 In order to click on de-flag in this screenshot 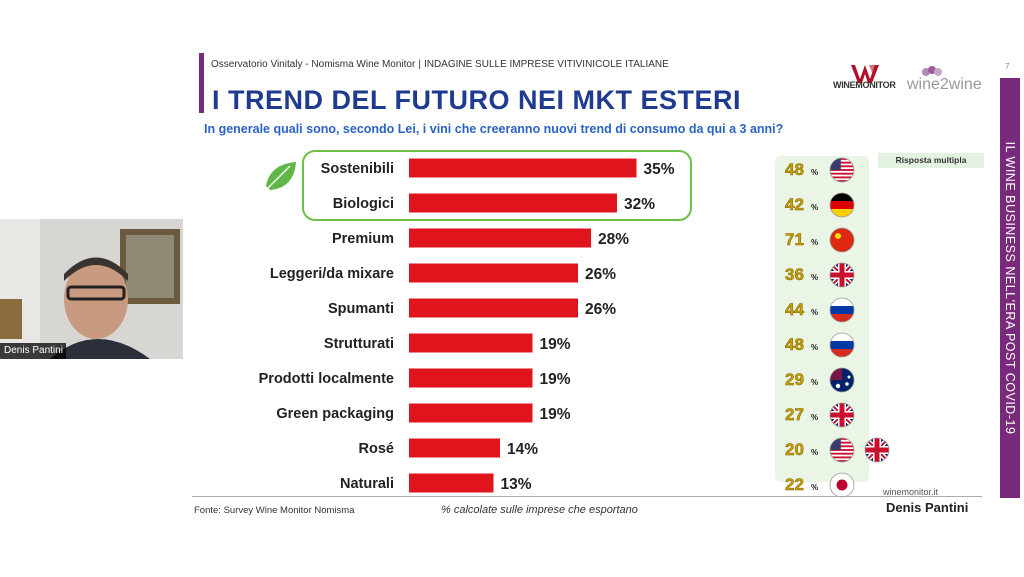, I will do `click(842, 205)`.